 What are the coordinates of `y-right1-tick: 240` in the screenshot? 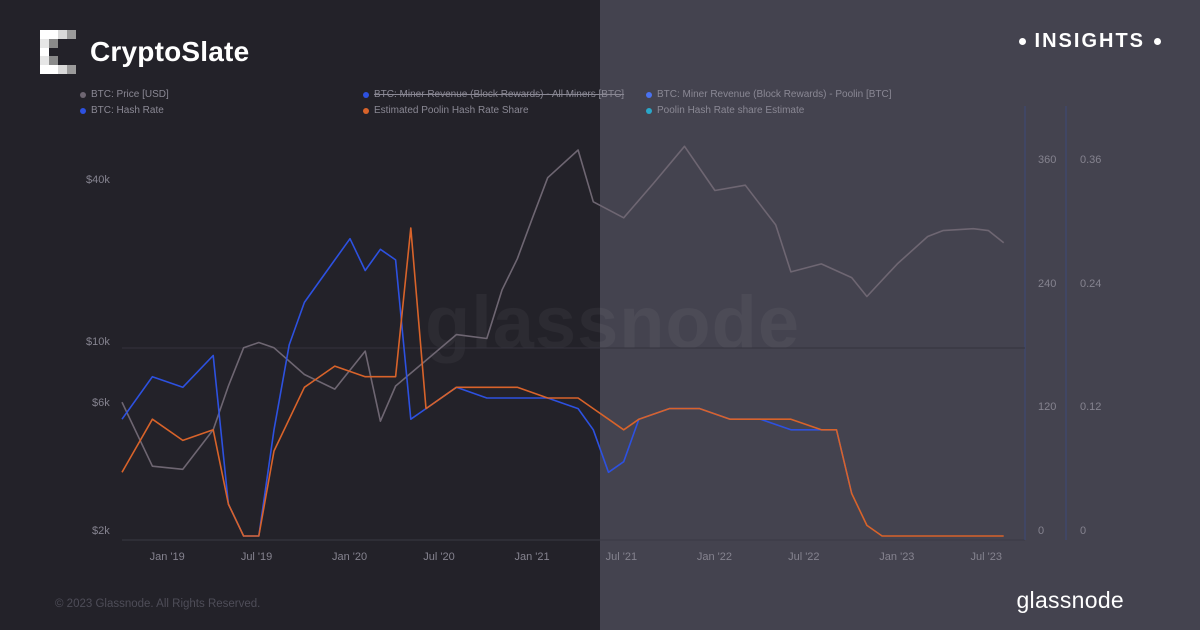 It's located at (1047, 284).